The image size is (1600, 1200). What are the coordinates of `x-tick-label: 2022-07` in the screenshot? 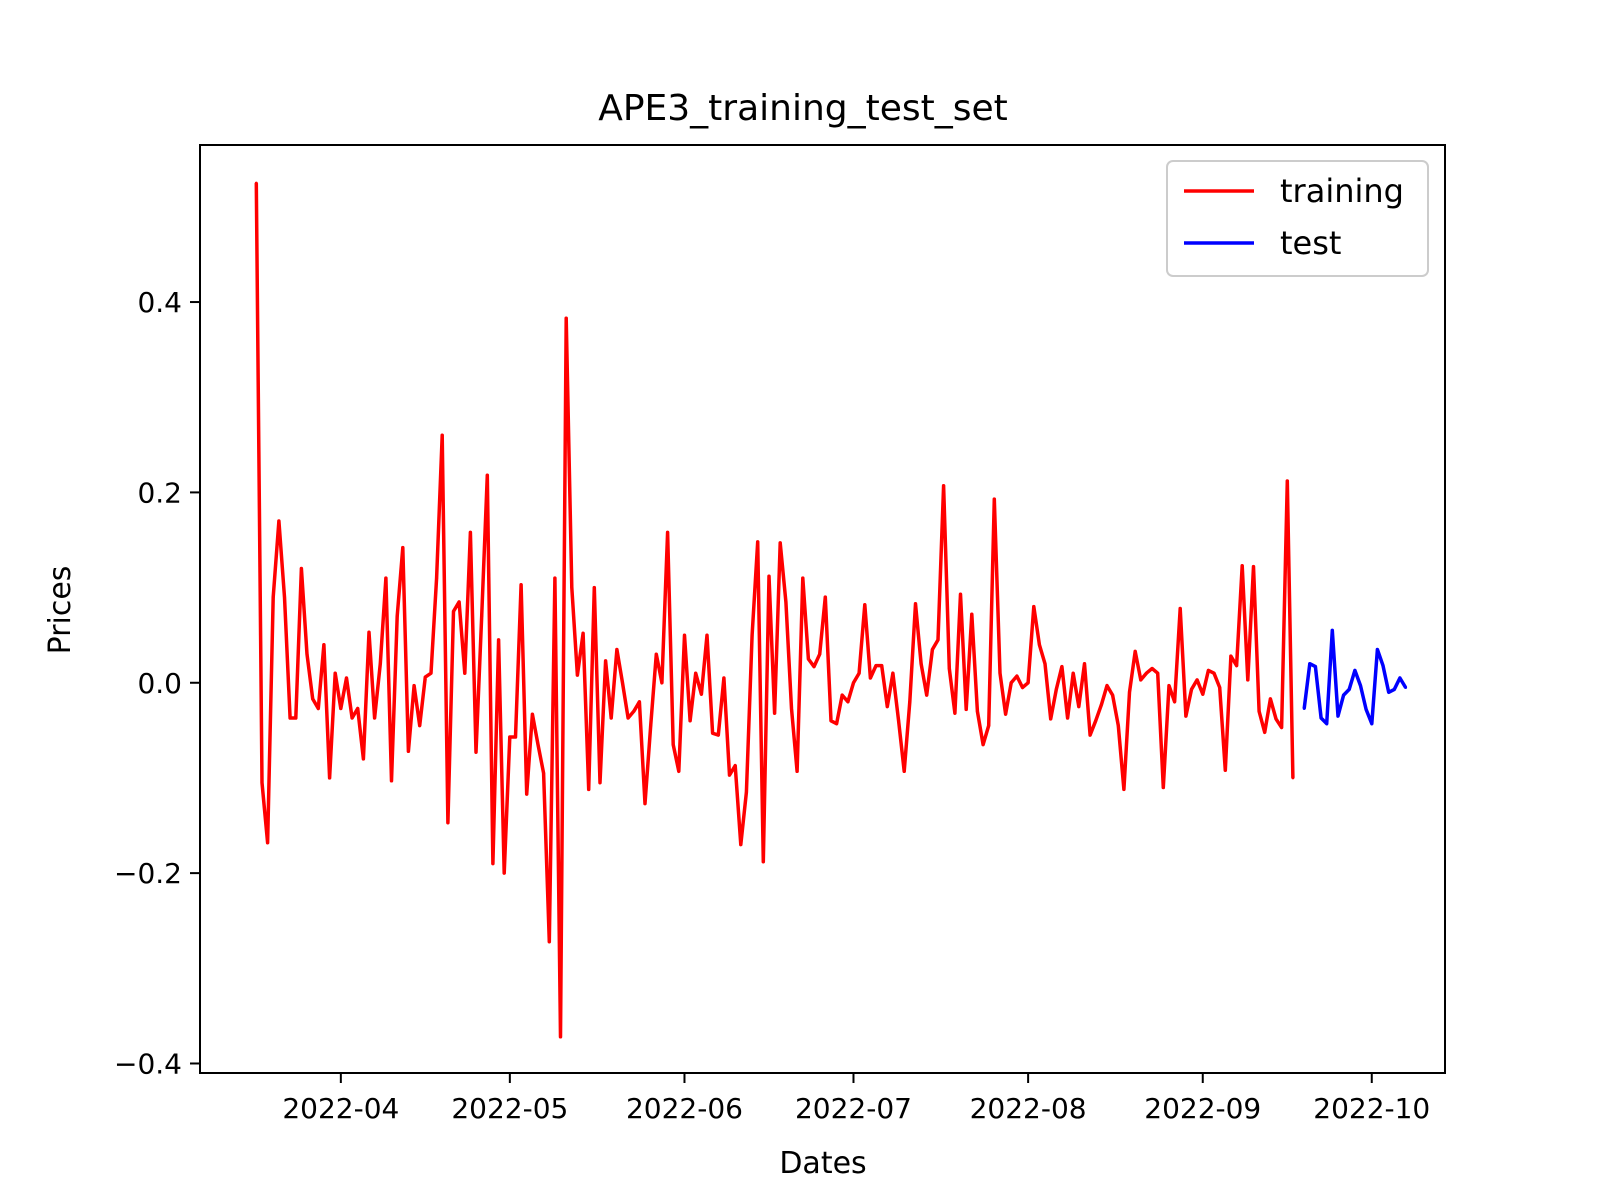 It's located at (853, 1108).